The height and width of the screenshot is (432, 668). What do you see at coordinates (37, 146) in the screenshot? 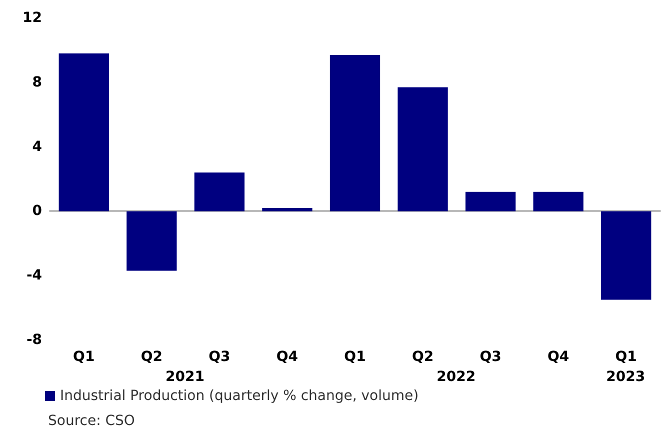
I see `y-tick-label: 4` at bounding box center [37, 146].